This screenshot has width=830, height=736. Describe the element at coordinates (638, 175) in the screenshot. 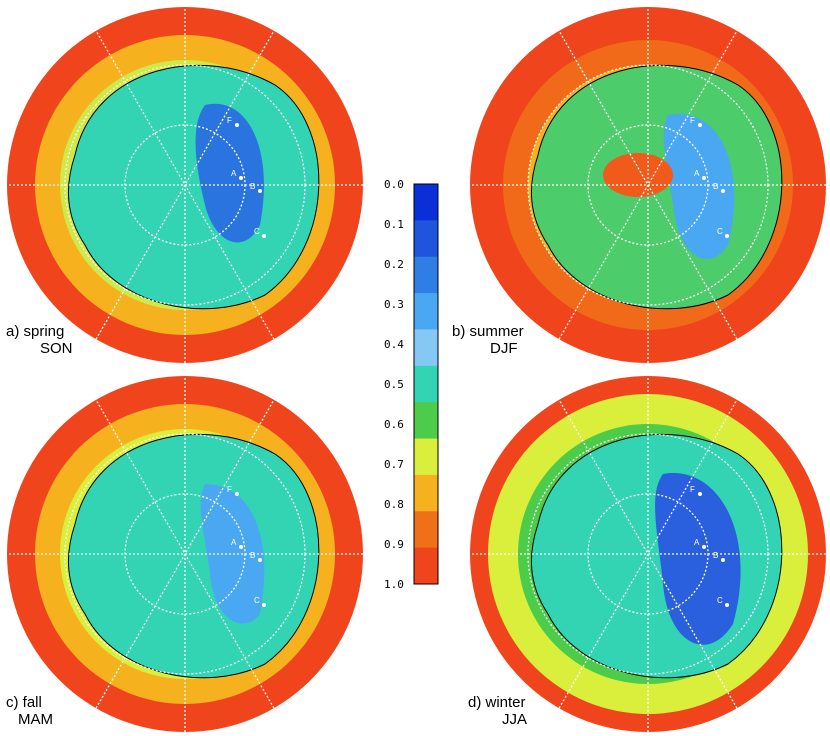

I see `high-value-center` at that location.